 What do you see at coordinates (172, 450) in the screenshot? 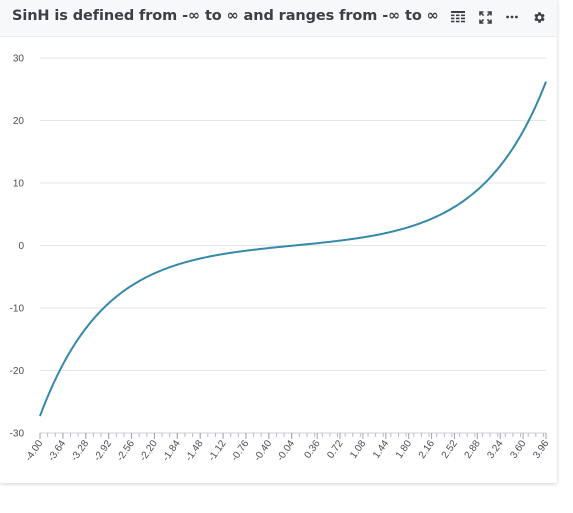
I see `x-tick-label: -1.84` at bounding box center [172, 450].